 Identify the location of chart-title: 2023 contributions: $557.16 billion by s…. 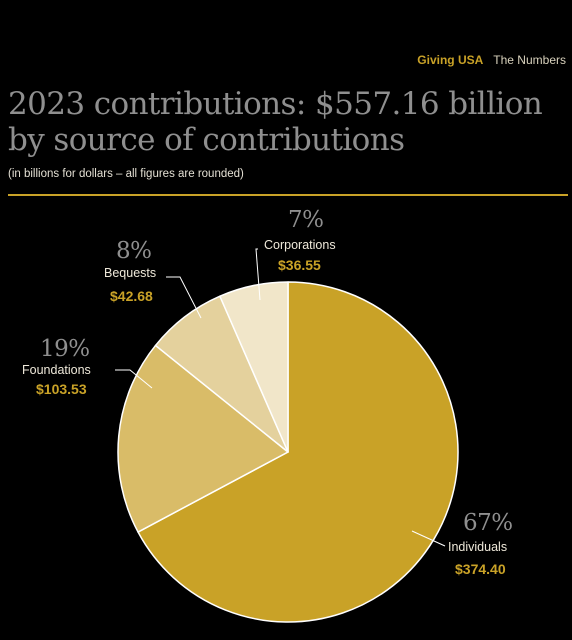
(288, 122).